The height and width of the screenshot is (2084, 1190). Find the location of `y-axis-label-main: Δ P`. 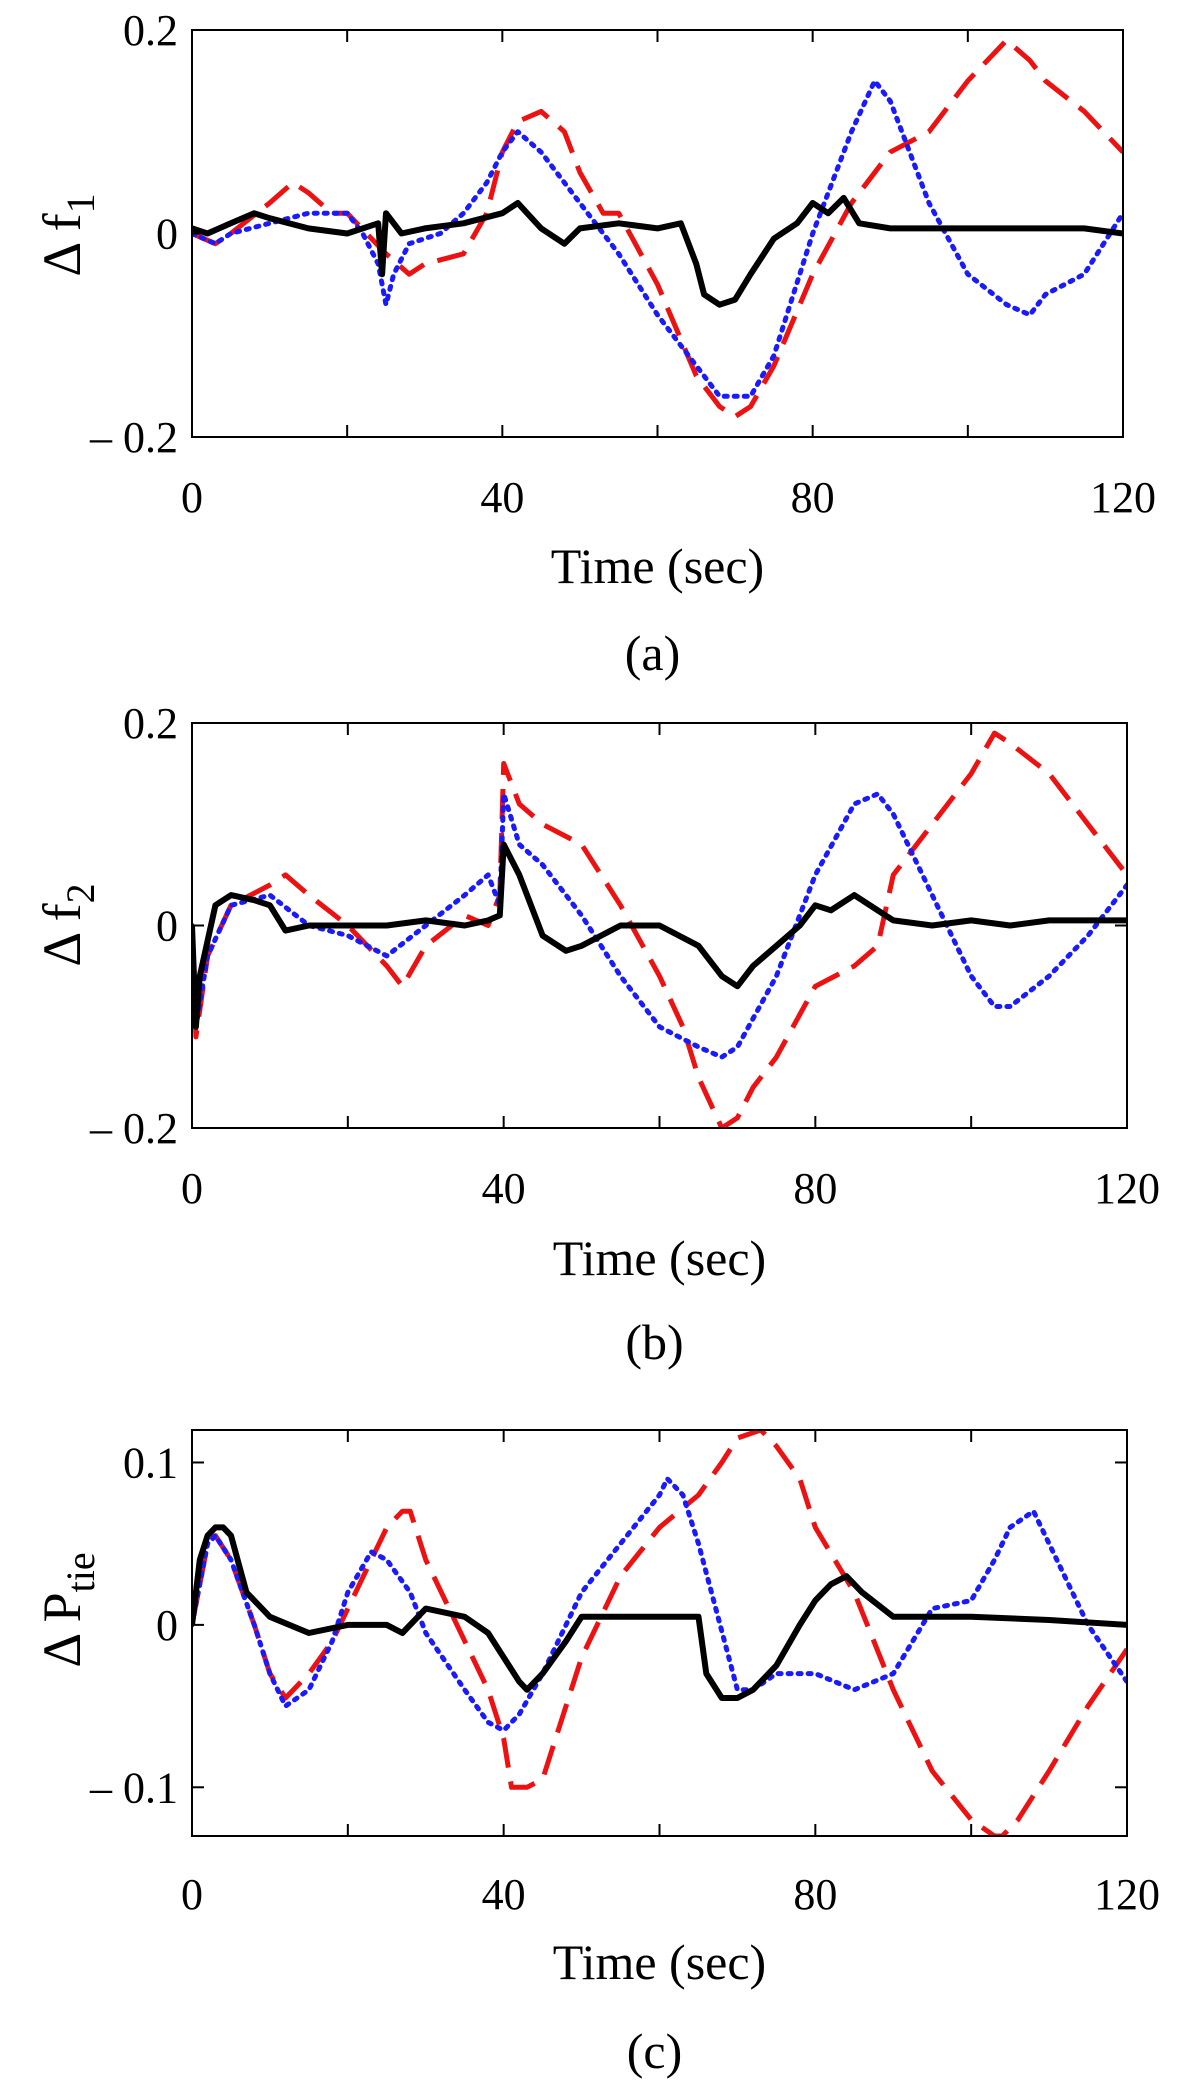

y-axis-label-main: Δ P is located at coordinates (62, 1629).